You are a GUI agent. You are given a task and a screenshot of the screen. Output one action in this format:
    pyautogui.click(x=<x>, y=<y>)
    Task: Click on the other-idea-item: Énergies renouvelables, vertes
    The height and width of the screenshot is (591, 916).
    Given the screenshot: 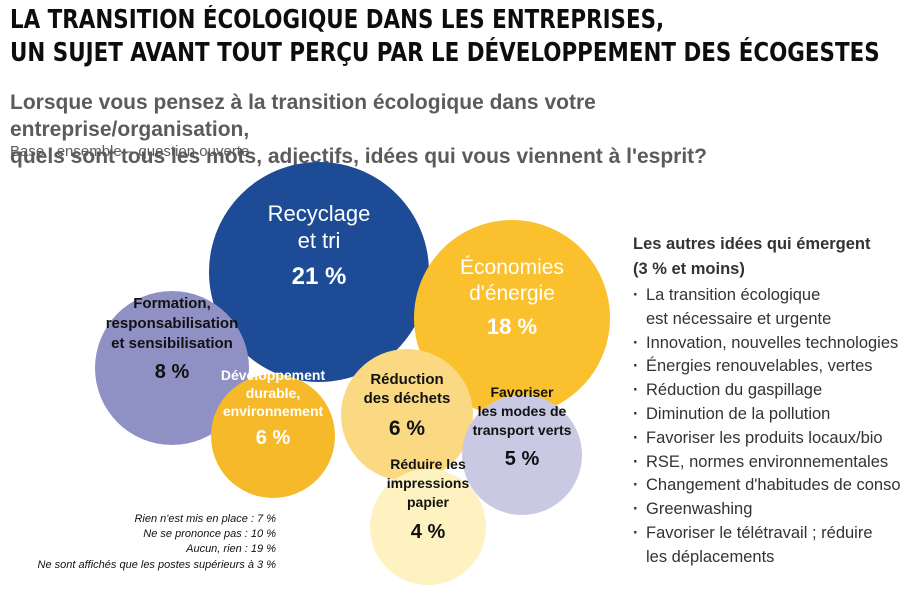 What is the action you would take?
    pyautogui.click(x=773, y=367)
    